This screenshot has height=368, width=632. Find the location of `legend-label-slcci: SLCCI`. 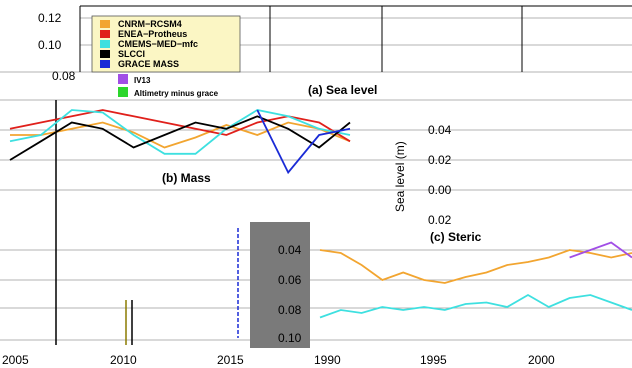

legend-label-slcci: SLCCI is located at coordinates (131, 54).